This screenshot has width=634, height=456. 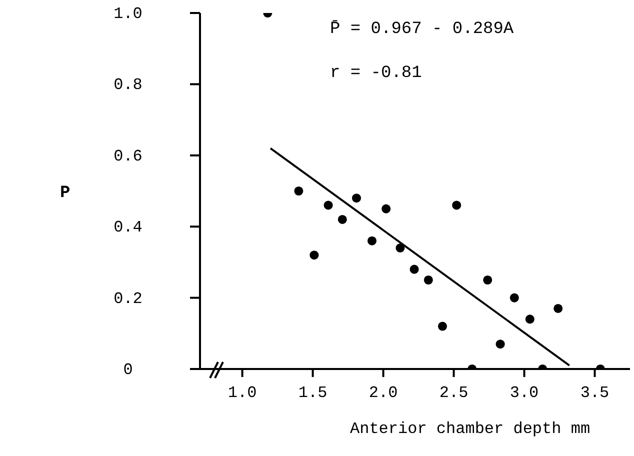 What do you see at coordinates (376, 73) in the screenshot?
I see `annotation: r = -0.81` at bounding box center [376, 73].